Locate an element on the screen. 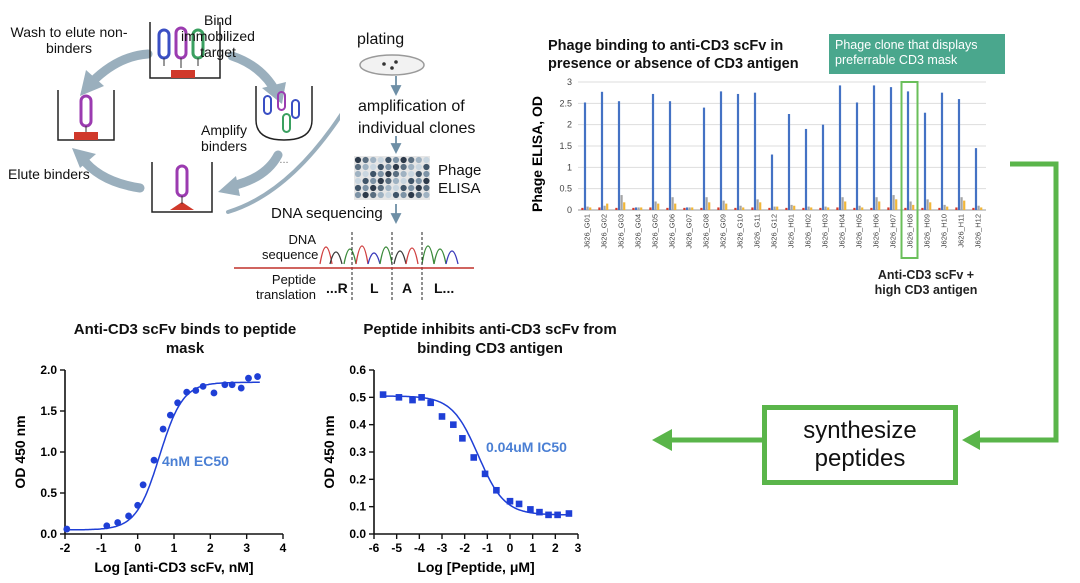 The height and width of the screenshot is (583, 1080). bar-J626_G11-s2 is located at coordinates (757, 204).